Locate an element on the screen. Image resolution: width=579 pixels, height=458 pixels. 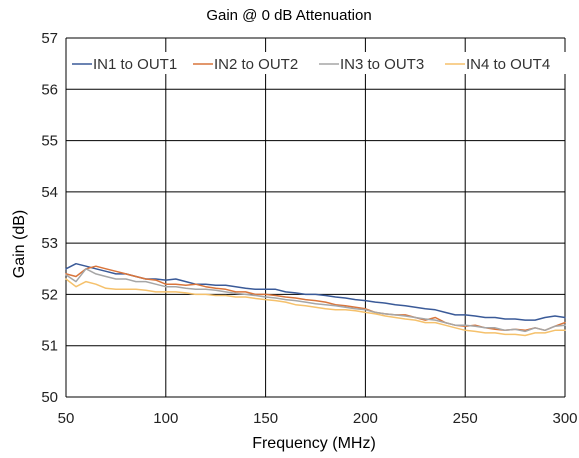
y-tick-label: 54 is located at coordinates (49, 192).